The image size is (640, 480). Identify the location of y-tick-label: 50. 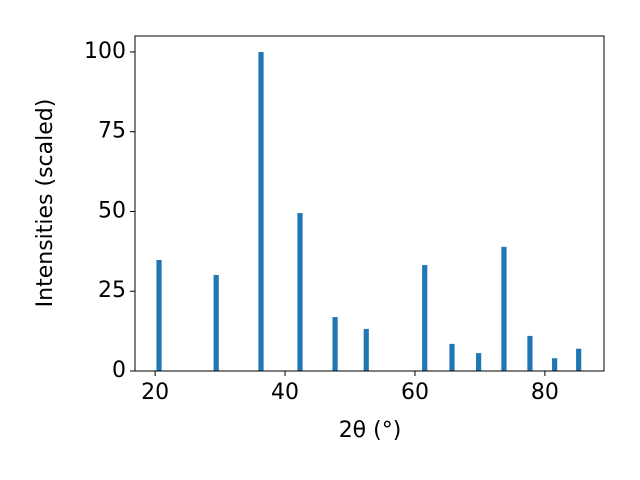
(112, 210).